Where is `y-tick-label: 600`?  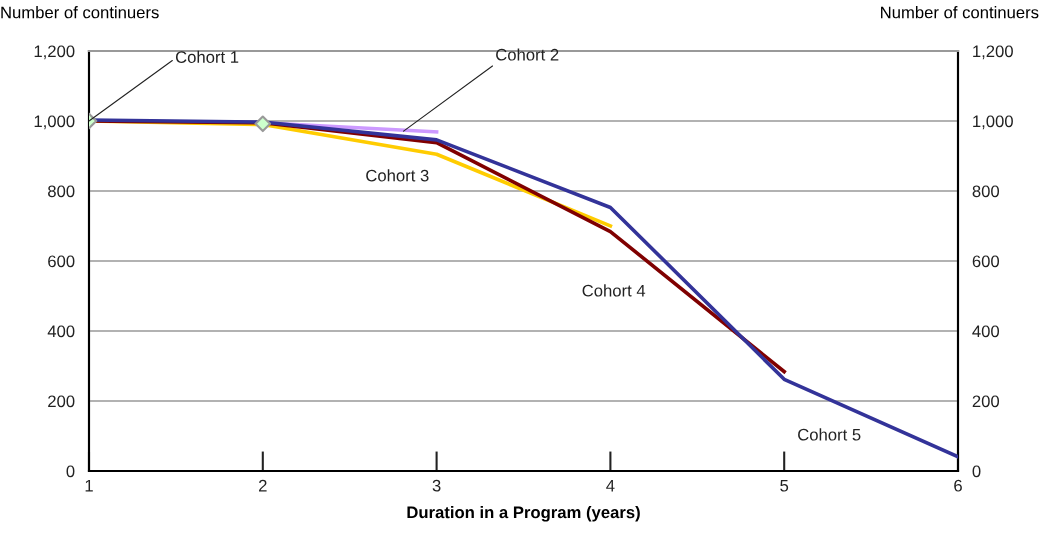 y-tick-label: 600 is located at coordinates (61, 261).